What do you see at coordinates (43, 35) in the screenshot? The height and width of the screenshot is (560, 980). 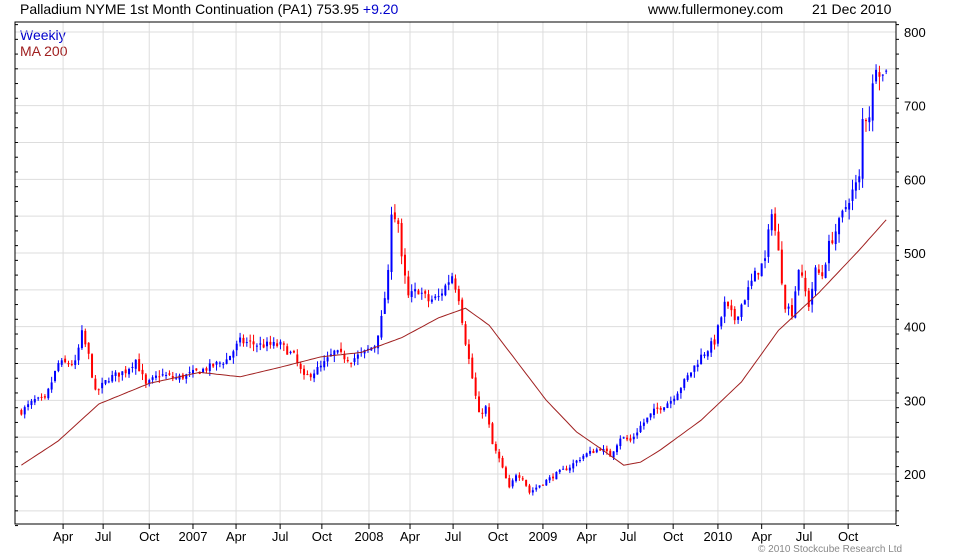 I see `legend-weekly: Weekly` at bounding box center [43, 35].